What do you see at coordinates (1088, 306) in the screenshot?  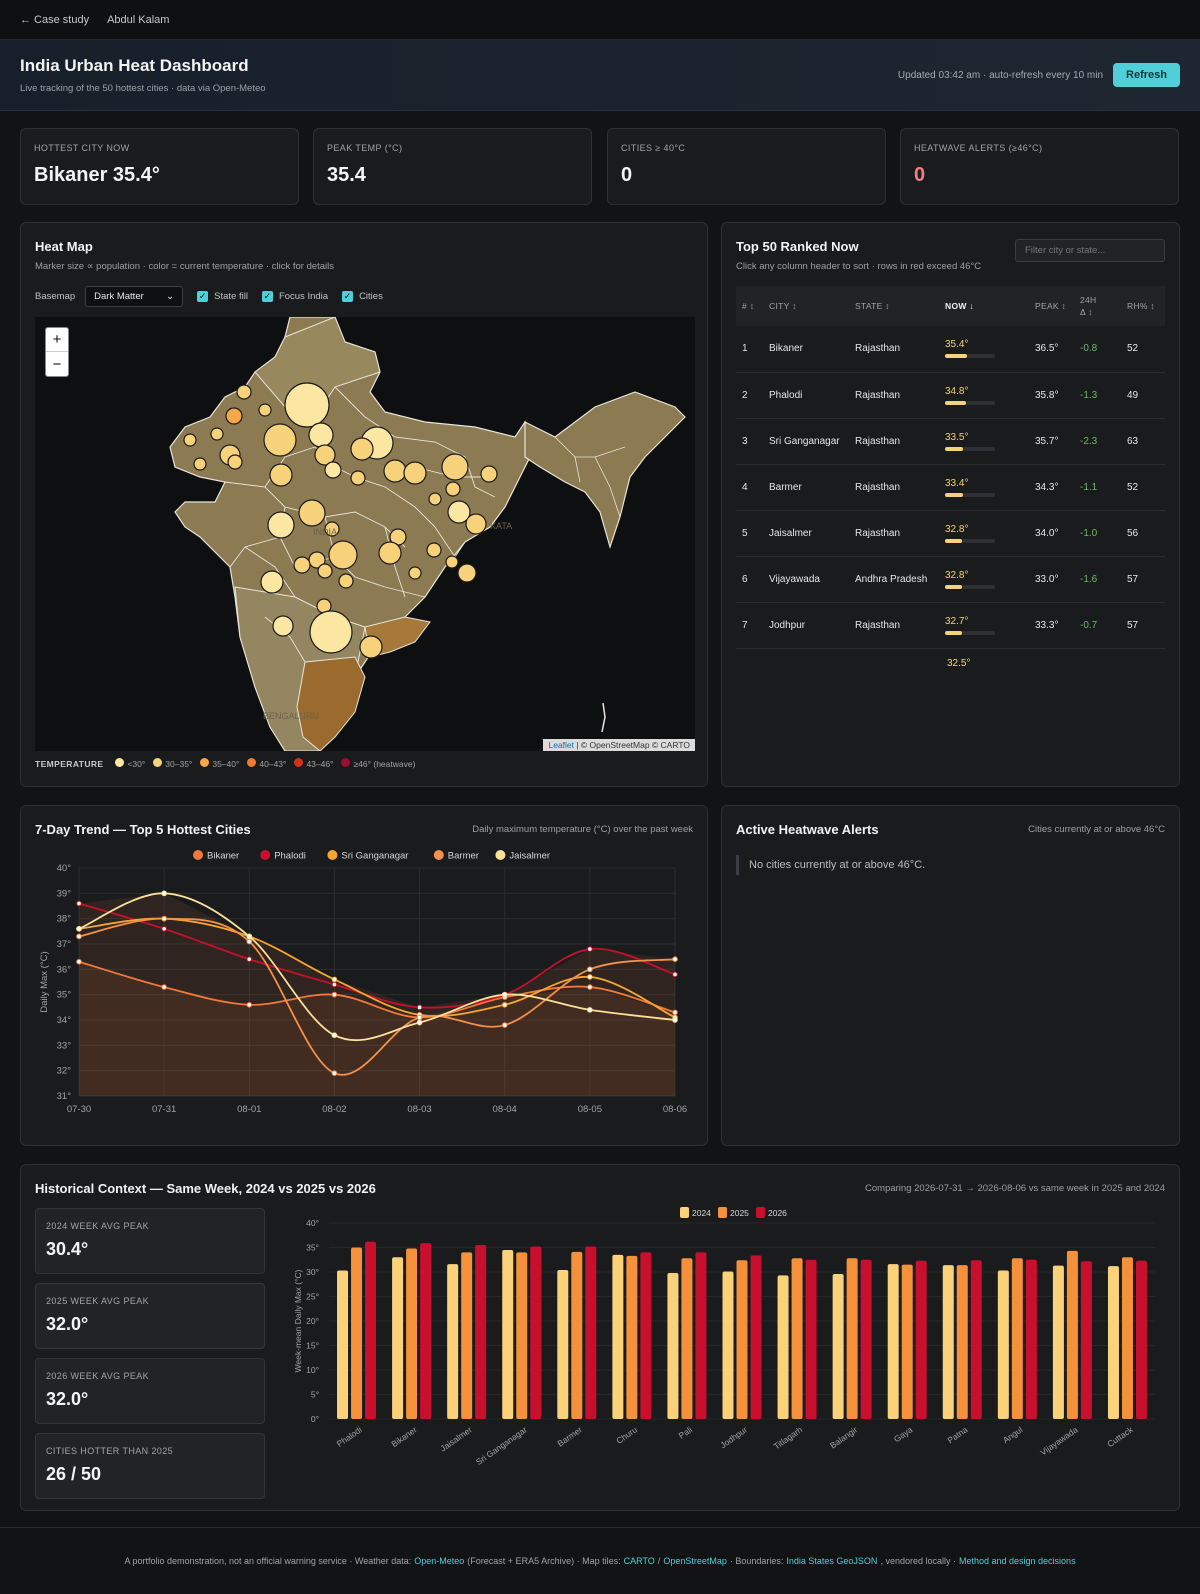 I see `col-delta: 24H Δ ↕` at bounding box center [1088, 306].